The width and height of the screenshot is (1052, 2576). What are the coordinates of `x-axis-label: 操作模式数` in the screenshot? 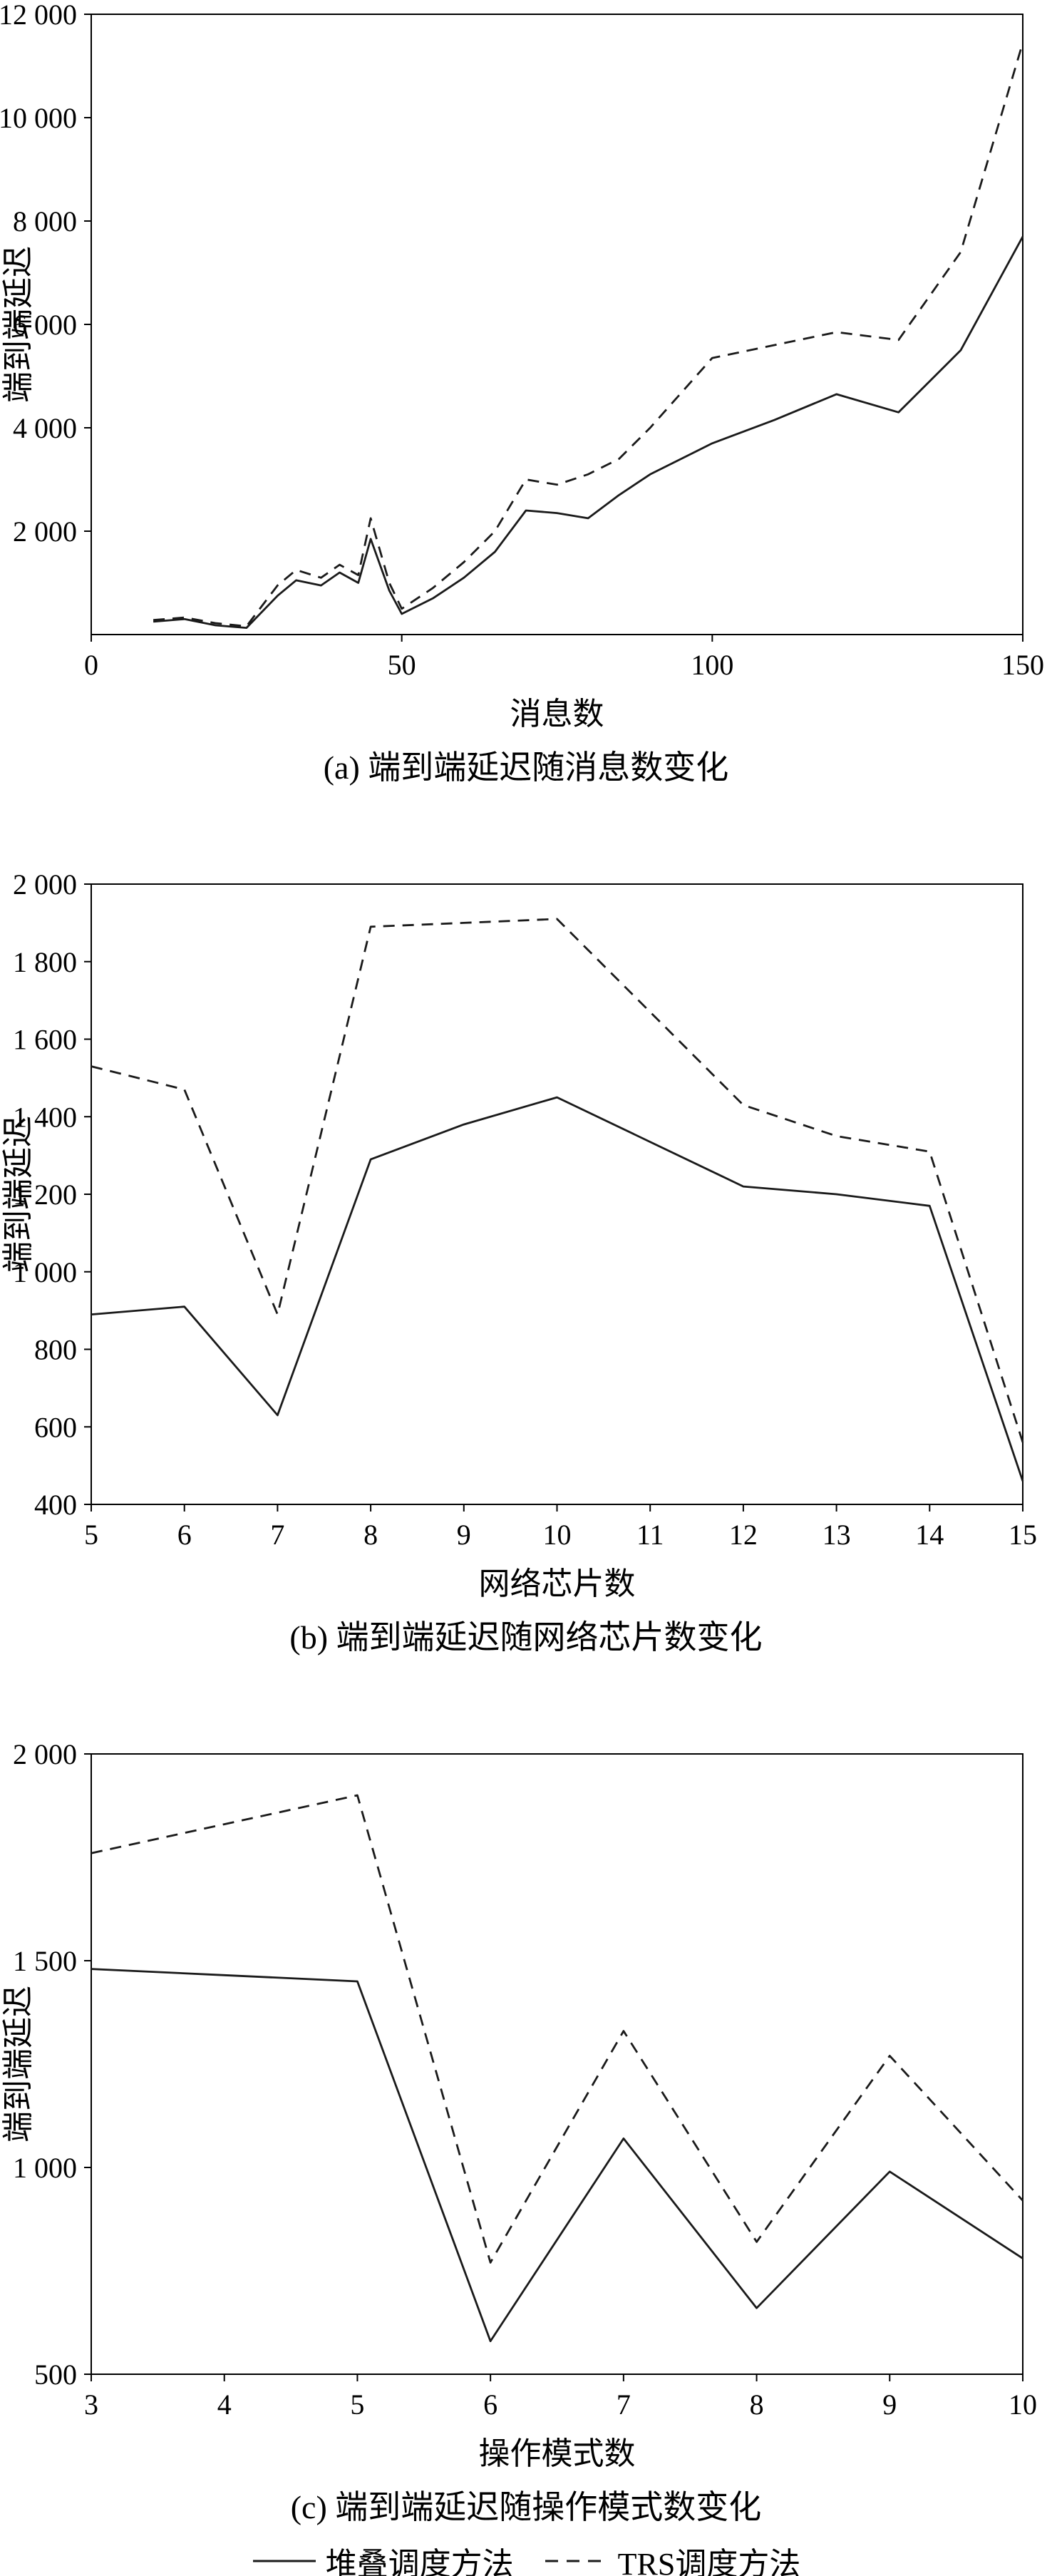 It's located at (557, 2453).